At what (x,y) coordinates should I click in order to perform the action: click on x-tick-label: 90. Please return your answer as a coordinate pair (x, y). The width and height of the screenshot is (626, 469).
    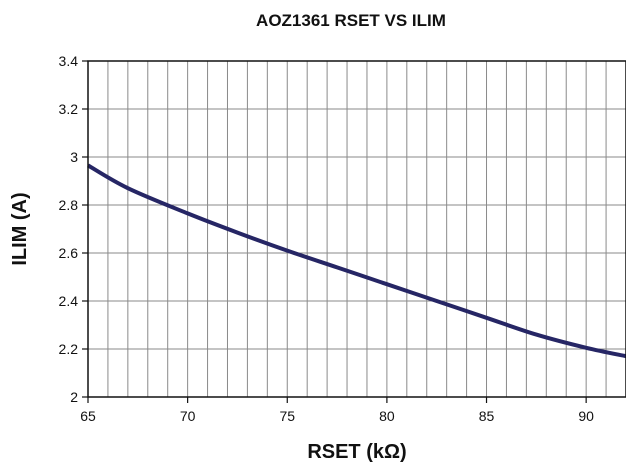
    Looking at the image, I should click on (586, 416).